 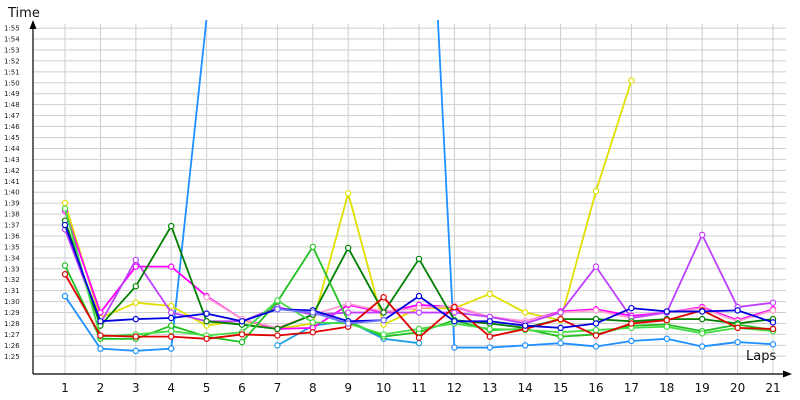 I want to click on x-tick-label: 20, so click(x=737, y=388).